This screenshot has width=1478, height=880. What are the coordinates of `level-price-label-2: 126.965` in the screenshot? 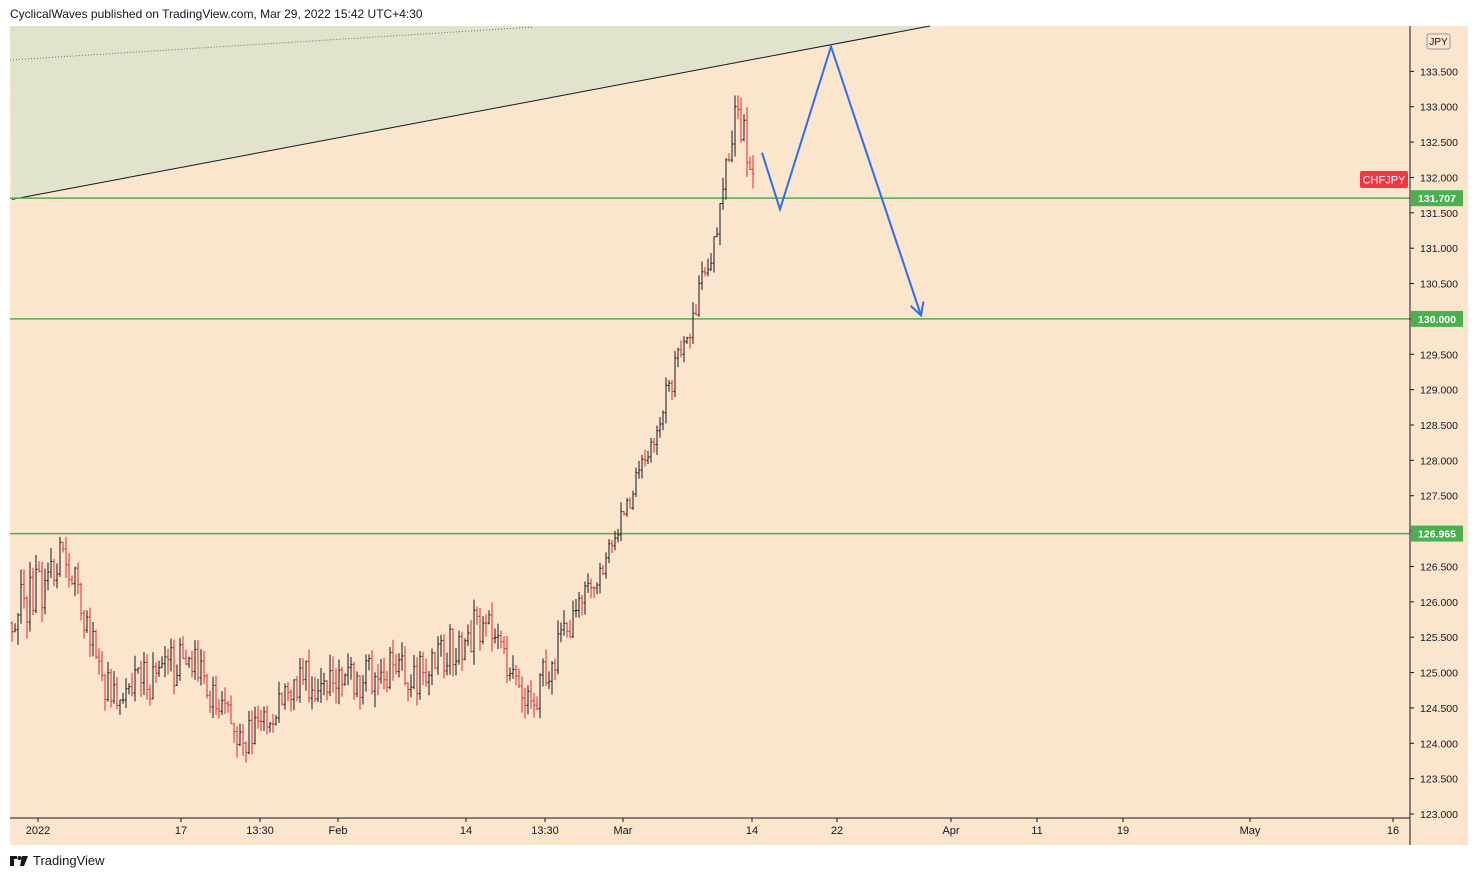 It's located at (1437, 533).